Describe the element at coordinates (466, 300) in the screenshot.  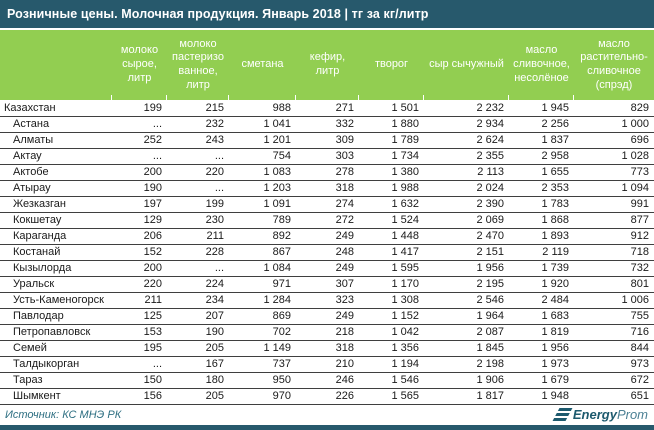
I see `price-cell: 2 546` at that location.